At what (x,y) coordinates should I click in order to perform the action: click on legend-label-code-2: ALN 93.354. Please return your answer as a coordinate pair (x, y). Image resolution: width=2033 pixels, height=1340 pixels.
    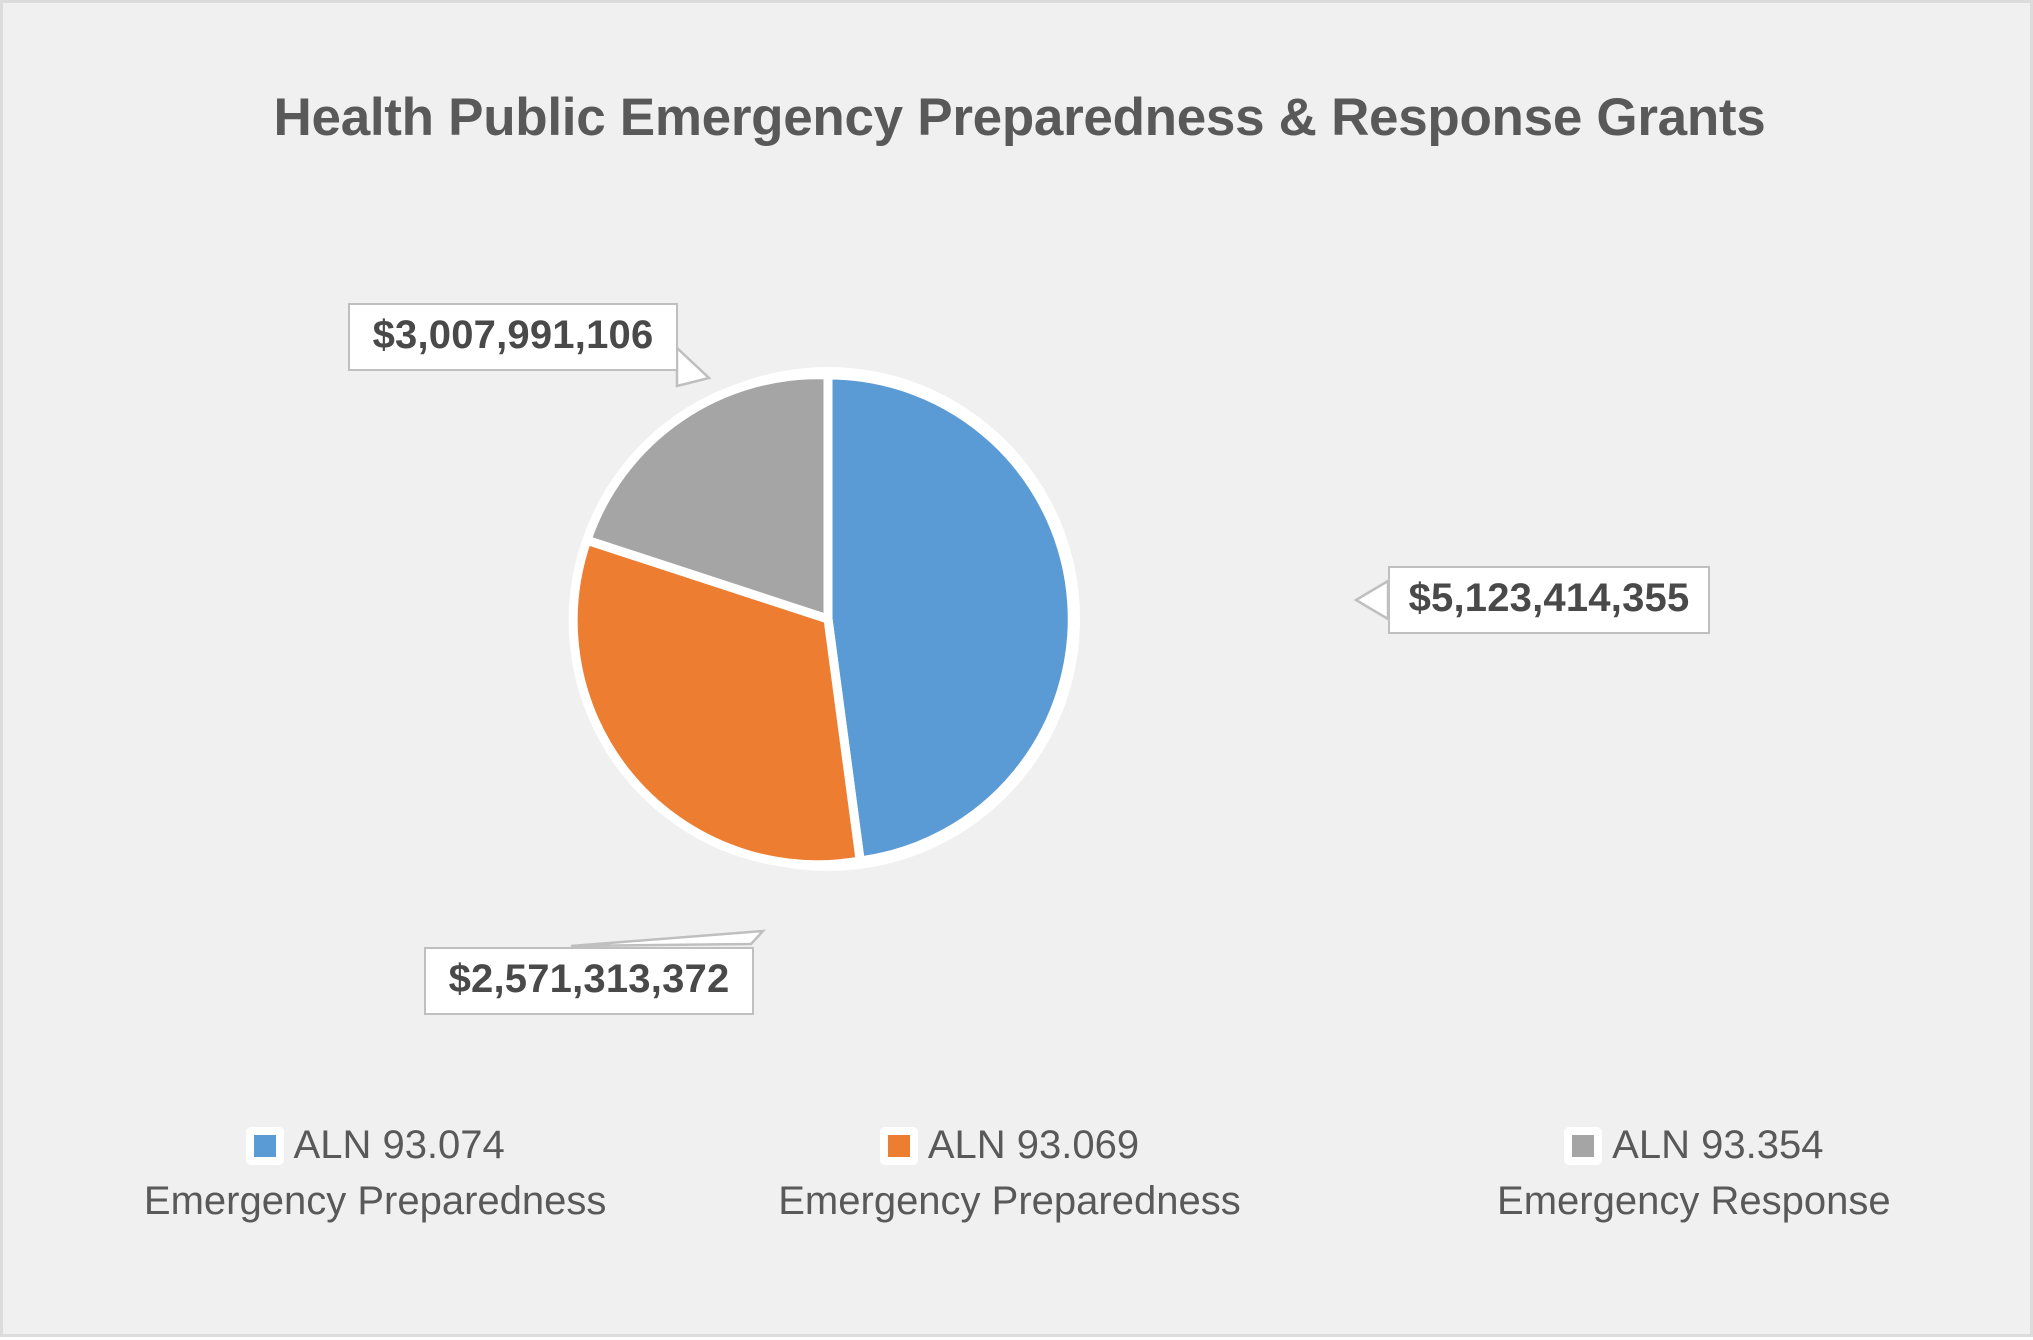
    Looking at the image, I should click on (1718, 1145).